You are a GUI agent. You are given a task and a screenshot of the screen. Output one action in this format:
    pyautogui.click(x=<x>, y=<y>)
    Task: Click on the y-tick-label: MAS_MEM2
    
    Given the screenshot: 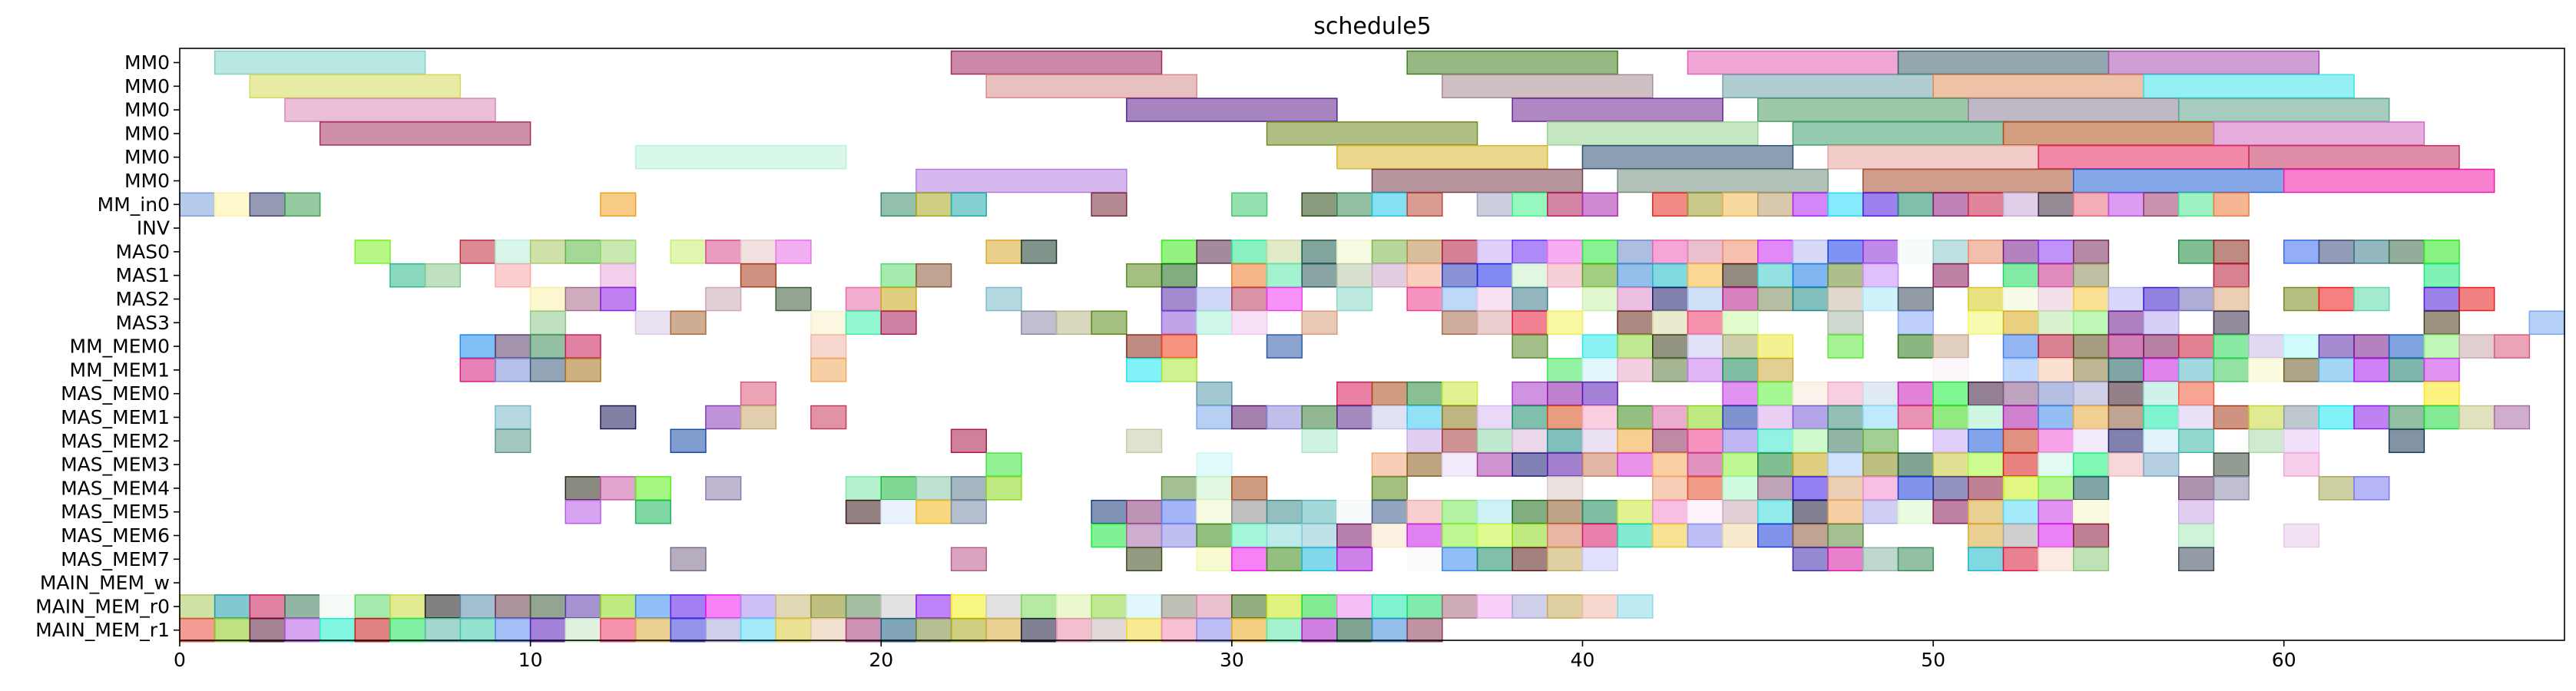 What is the action you would take?
    pyautogui.click(x=116, y=441)
    